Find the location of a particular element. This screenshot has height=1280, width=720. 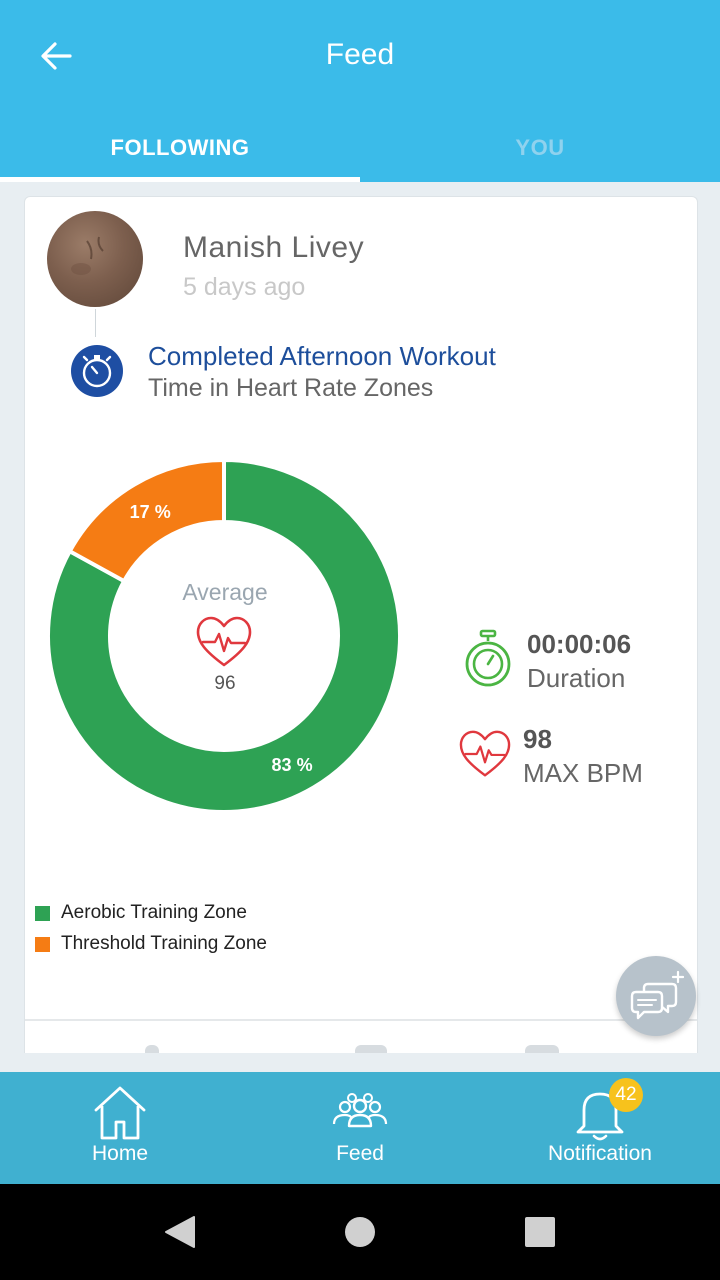

legend-label: Aerobic Training Zone is located at coordinates (154, 912).